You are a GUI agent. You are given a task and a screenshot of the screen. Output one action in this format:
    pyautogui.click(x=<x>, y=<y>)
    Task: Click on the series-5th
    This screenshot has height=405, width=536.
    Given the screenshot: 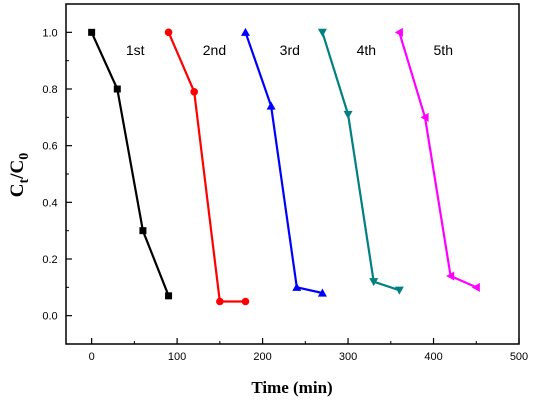 What is the action you would take?
    pyautogui.click(x=437, y=159)
    